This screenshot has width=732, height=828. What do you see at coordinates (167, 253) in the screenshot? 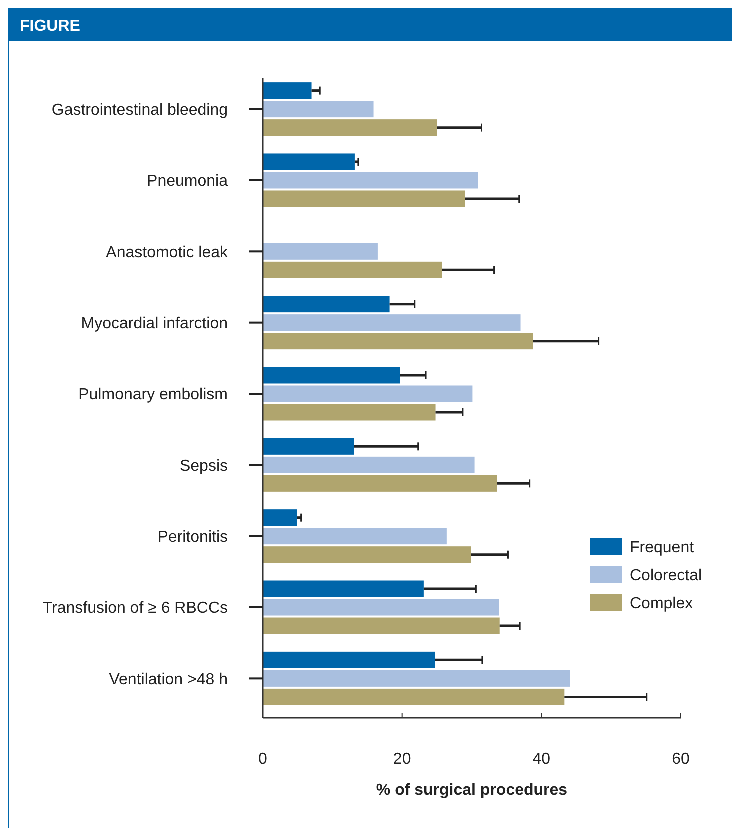
I see `y-tick-label: Anastomotic leak` at bounding box center [167, 253].